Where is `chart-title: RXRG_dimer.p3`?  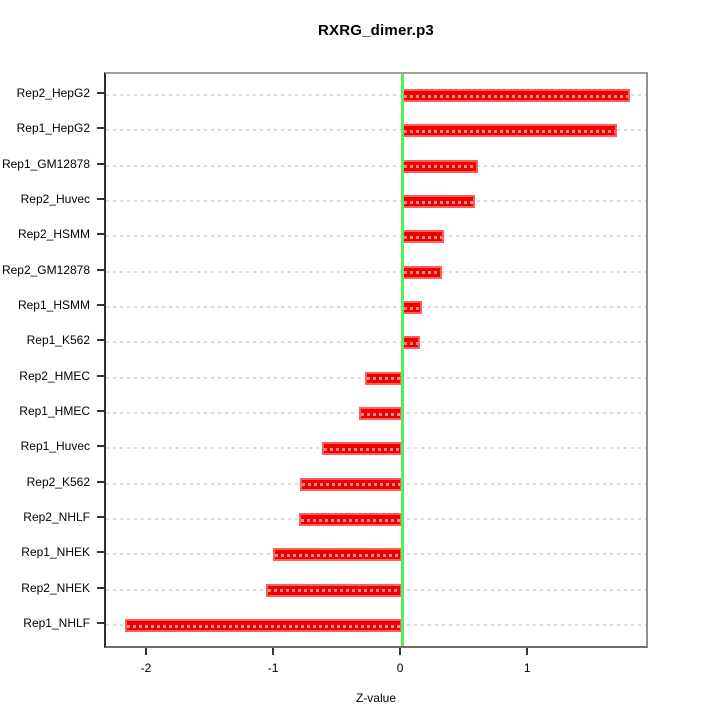
chart-title: RXRG_dimer.p3 is located at coordinates (376, 30).